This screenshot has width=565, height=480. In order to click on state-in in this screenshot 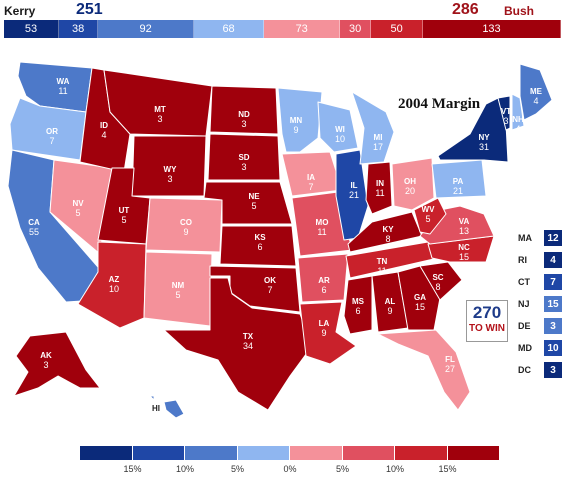, I will do `click(379, 188)`.